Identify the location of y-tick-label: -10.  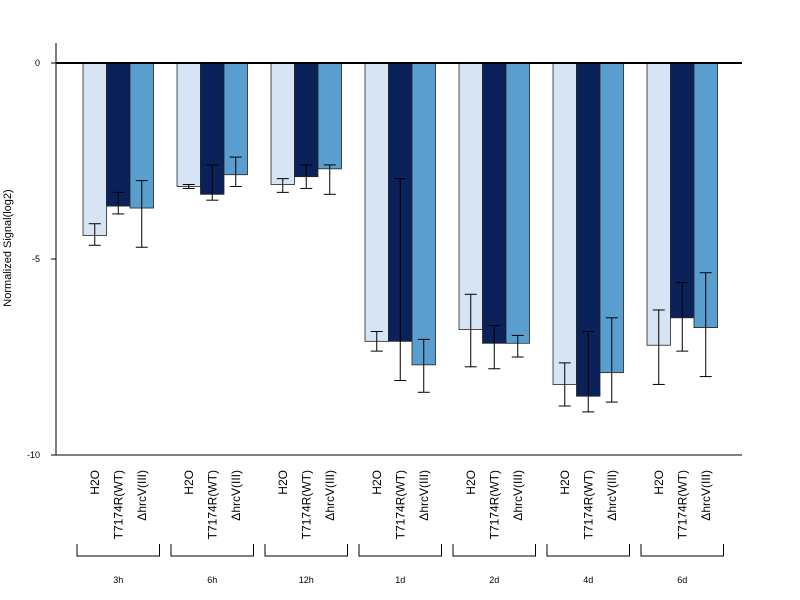
(33, 455).